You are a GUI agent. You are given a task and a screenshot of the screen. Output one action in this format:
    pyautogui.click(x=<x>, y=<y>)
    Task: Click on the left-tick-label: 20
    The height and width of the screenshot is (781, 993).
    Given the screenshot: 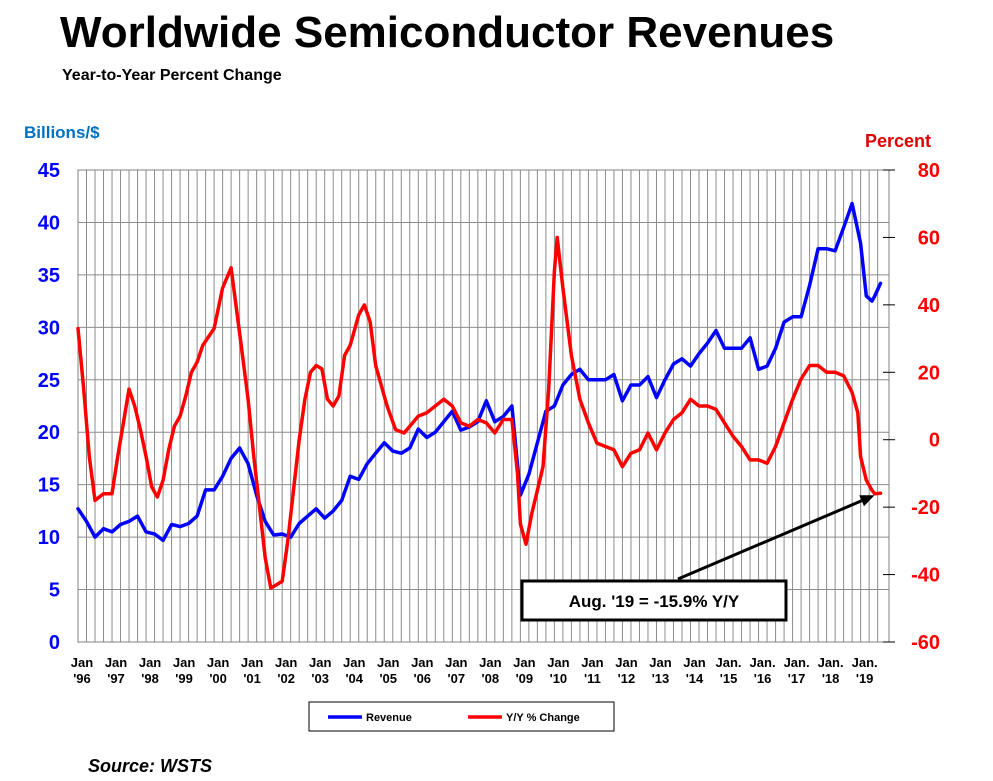 What is the action you would take?
    pyautogui.click(x=49, y=433)
    